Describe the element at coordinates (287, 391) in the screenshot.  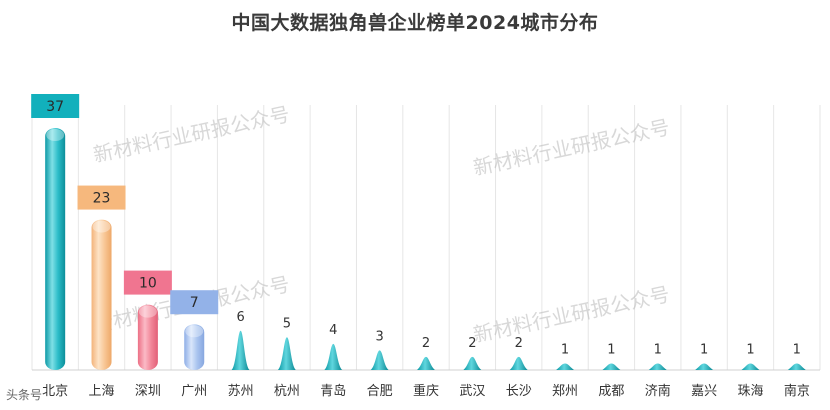
I see `x-tick-label: 杭州` at that location.